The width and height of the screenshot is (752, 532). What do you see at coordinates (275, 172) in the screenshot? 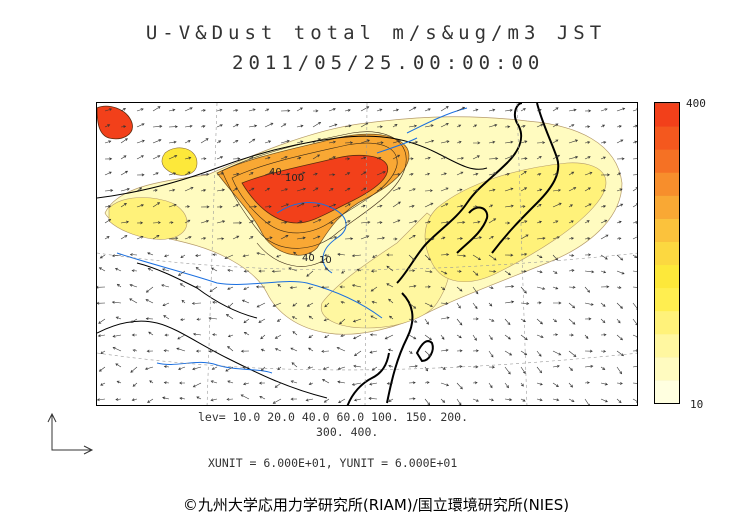
I see `contour-label: 40` at bounding box center [275, 172].